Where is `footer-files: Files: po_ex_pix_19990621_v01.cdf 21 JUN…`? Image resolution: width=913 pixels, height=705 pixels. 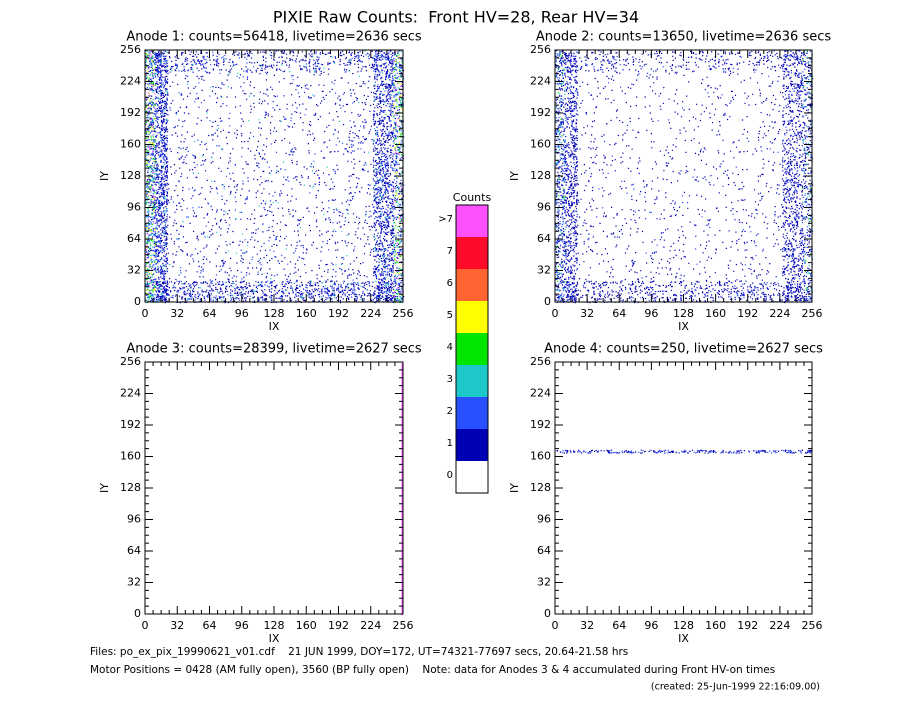 footer-files: Files: po_ex_pix_19990621_v01.cdf 21 JUN… is located at coordinates (359, 652).